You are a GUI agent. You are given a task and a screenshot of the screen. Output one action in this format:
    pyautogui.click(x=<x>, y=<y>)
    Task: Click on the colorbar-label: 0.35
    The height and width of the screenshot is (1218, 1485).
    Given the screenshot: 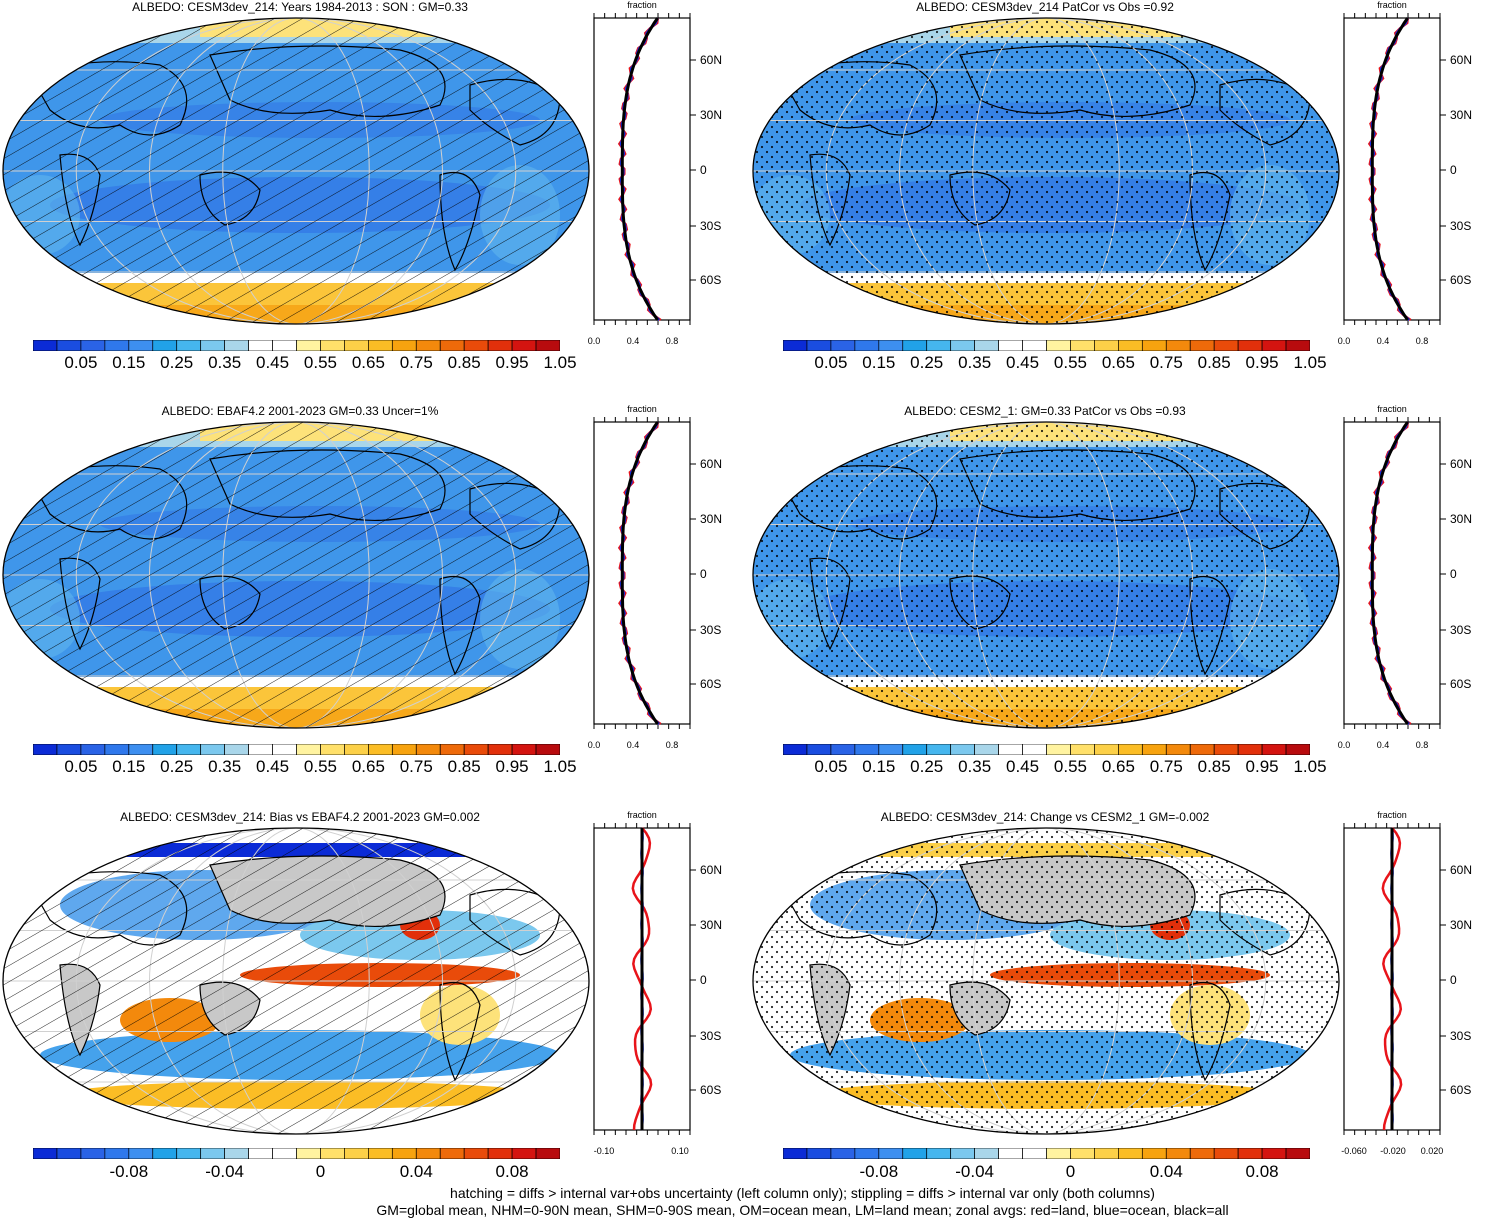 What is the action you would take?
    pyautogui.click(x=225, y=766)
    